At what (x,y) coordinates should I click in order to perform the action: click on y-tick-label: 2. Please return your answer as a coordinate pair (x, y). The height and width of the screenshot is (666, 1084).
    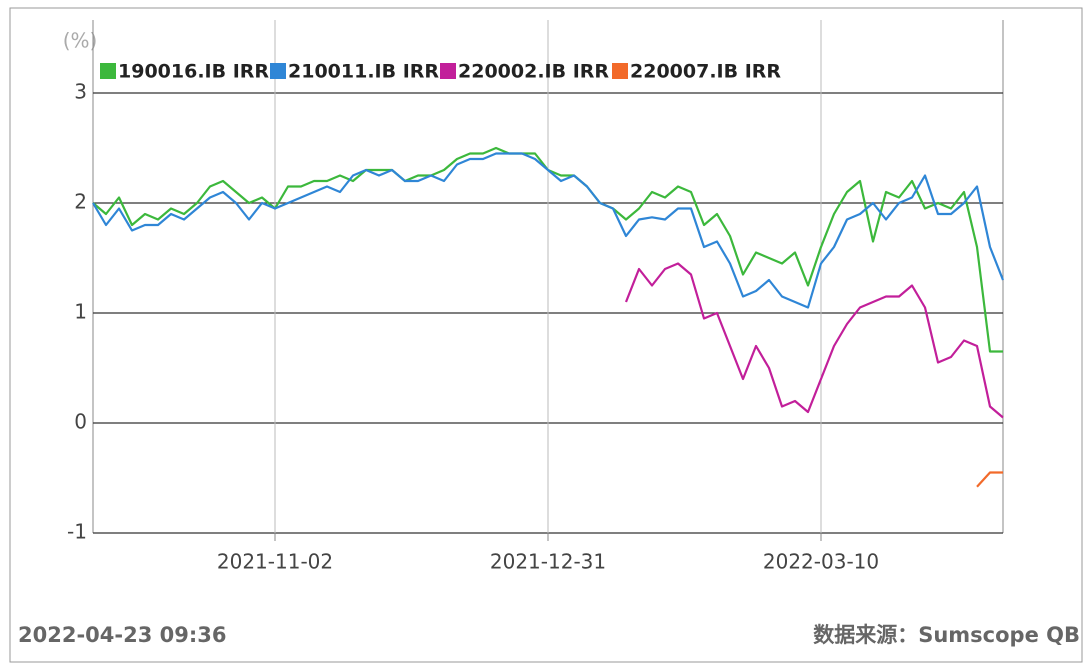
    Looking at the image, I should click on (80, 202).